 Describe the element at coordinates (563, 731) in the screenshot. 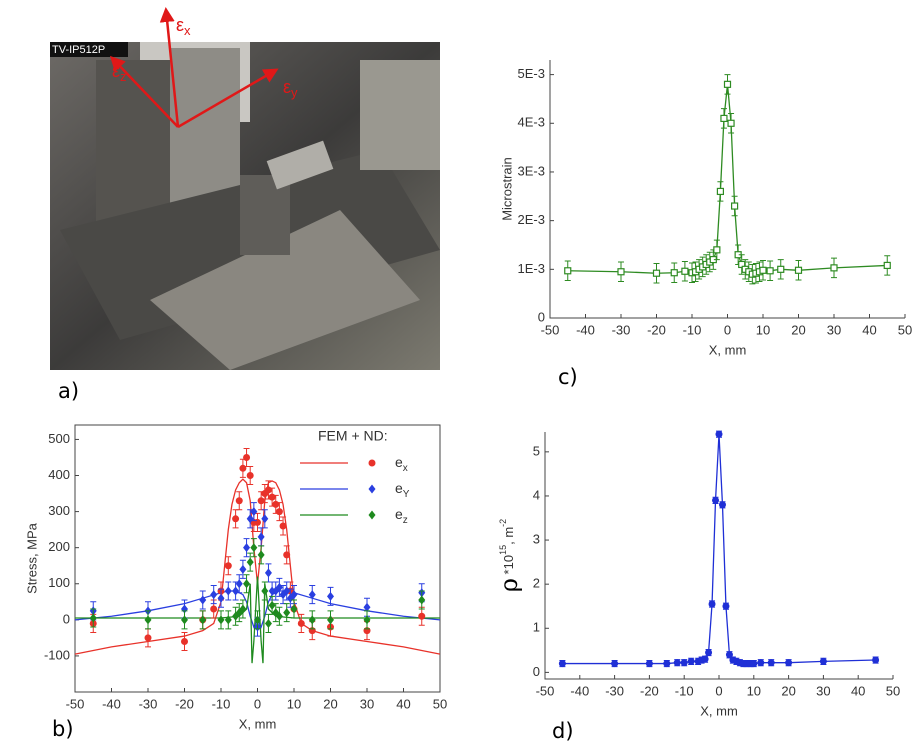

I see `panel-label: d)` at that location.